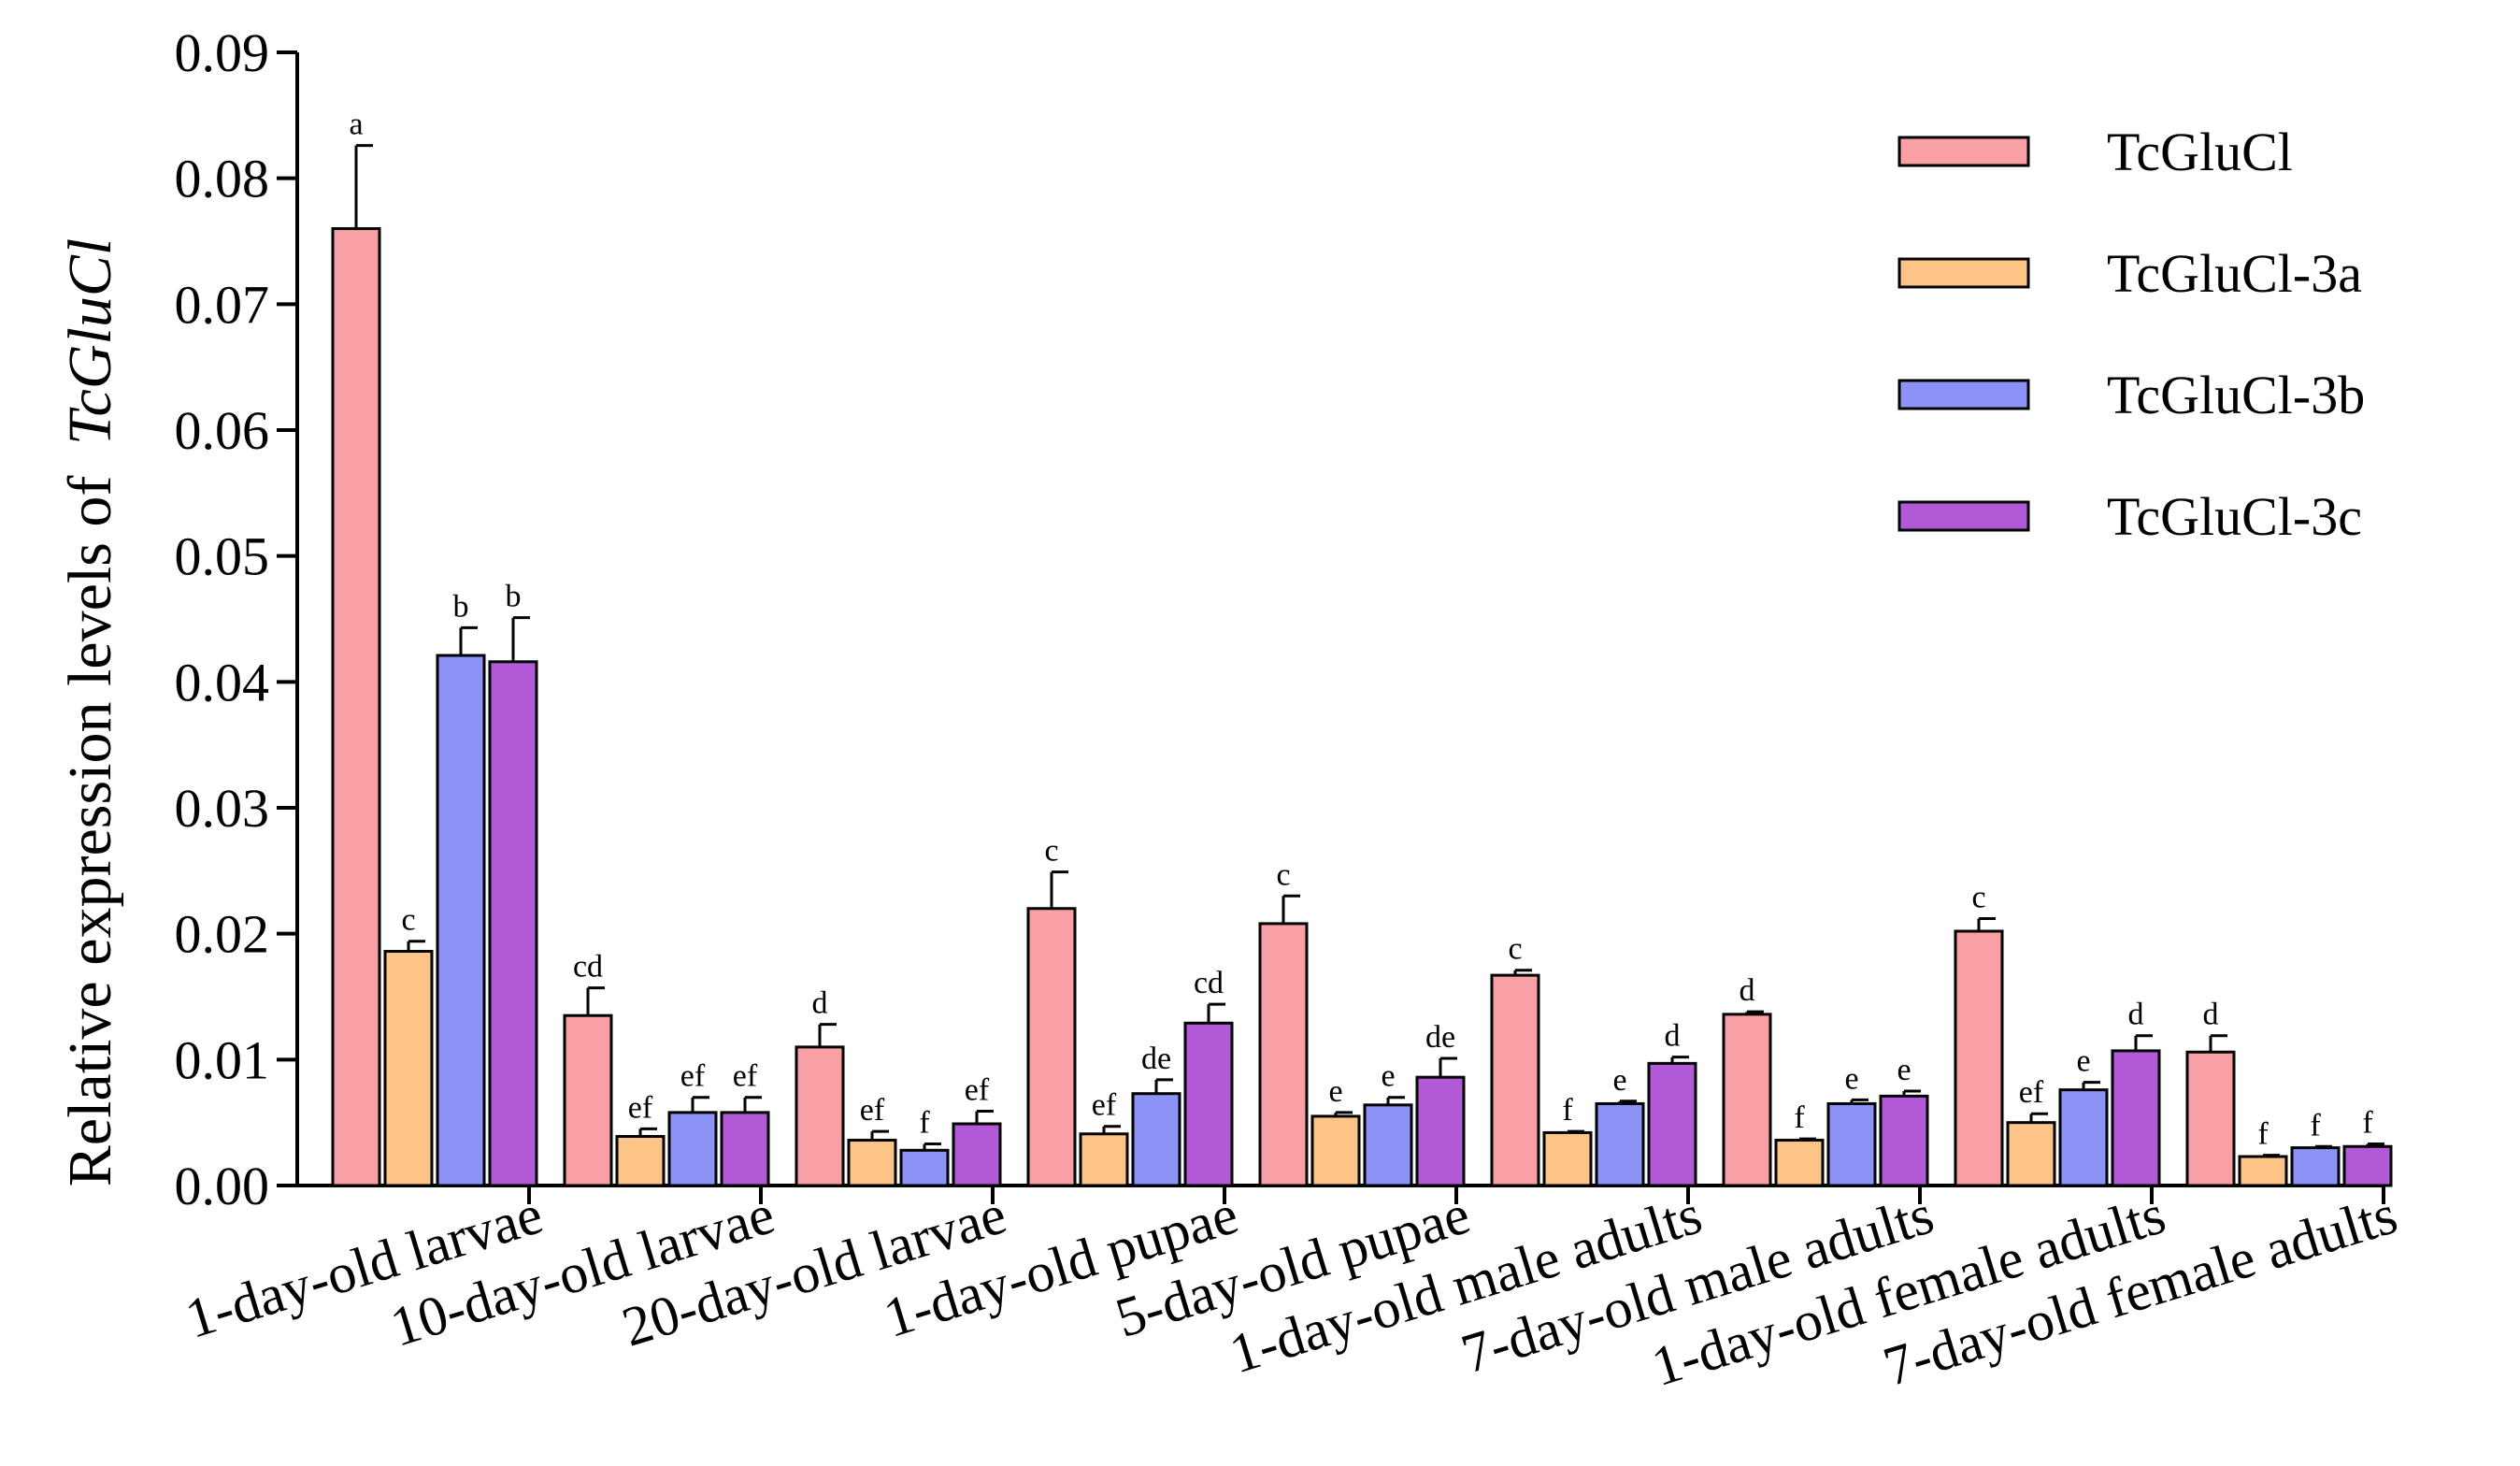  I want to click on y-tick-label: 0.04, so click(222, 682).